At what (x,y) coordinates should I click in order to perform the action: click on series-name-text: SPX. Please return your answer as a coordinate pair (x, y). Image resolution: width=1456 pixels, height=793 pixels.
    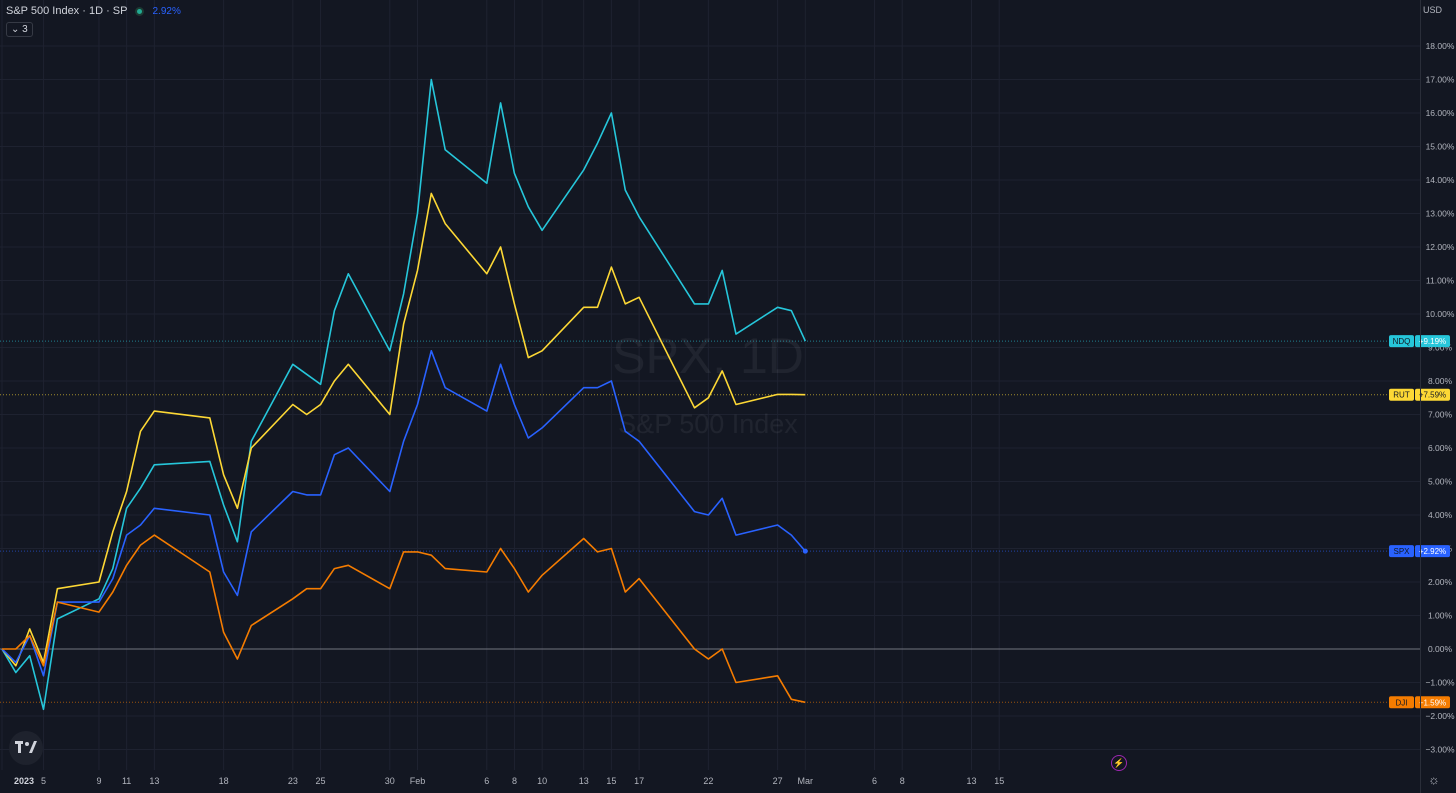
    Looking at the image, I should click on (1401, 551).